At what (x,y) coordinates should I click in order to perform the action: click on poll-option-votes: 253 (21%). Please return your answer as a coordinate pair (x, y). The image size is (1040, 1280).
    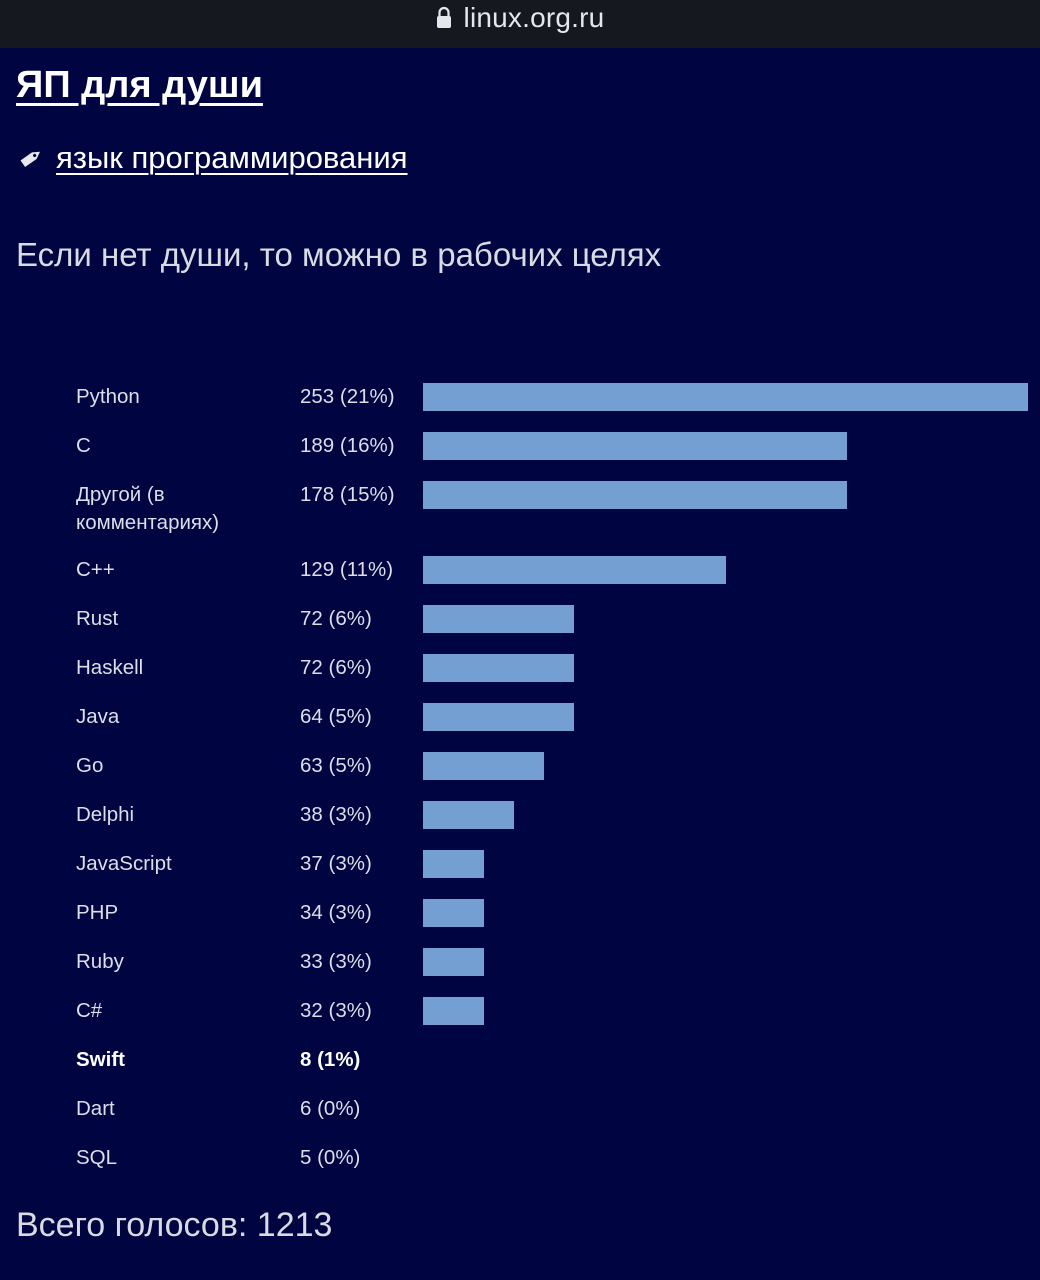
    Looking at the image, I should click on (347, 396).